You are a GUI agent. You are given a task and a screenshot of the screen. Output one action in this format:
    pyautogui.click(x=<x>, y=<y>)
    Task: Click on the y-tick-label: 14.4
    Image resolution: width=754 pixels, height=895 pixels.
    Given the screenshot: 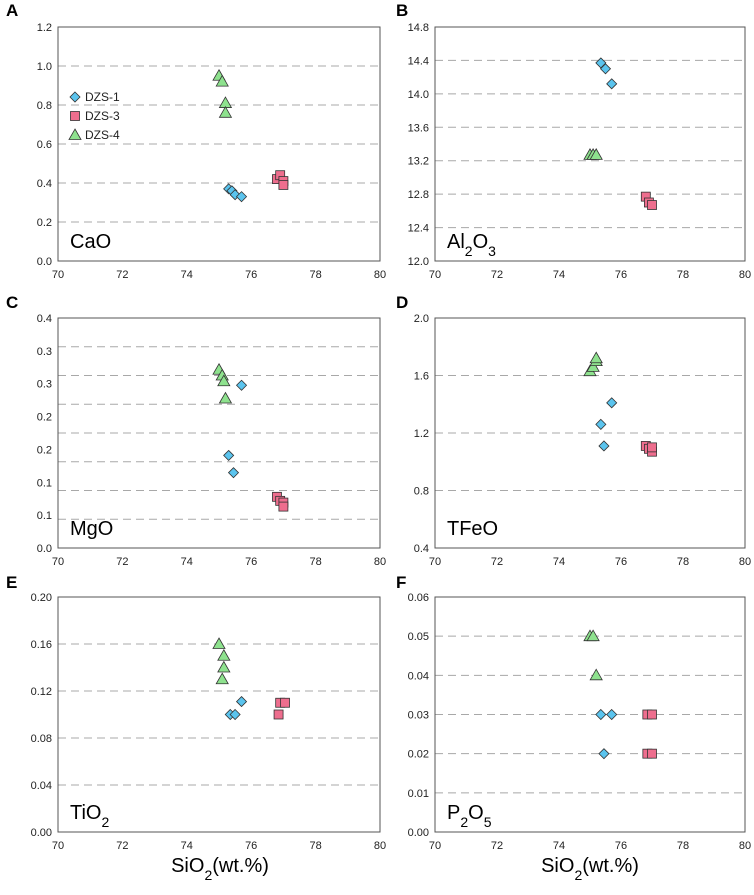 What is the action you would take?
    pyautogui.click(x=418, y=61)
    